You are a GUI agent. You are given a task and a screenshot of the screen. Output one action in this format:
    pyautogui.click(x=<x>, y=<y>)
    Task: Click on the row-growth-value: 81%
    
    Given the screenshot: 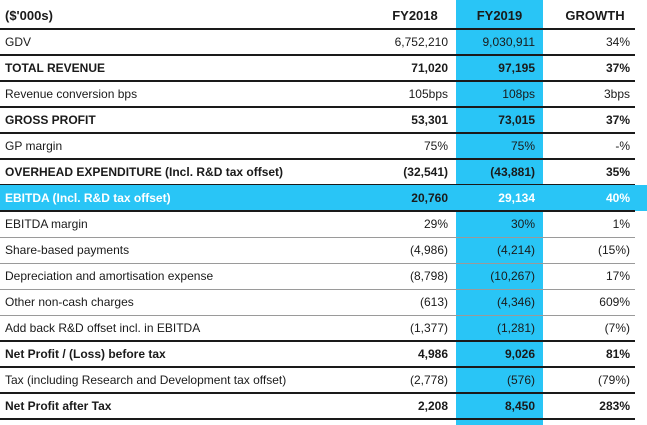 What is the action you would take?
    pyautogui.click(x=617, y=354)
    